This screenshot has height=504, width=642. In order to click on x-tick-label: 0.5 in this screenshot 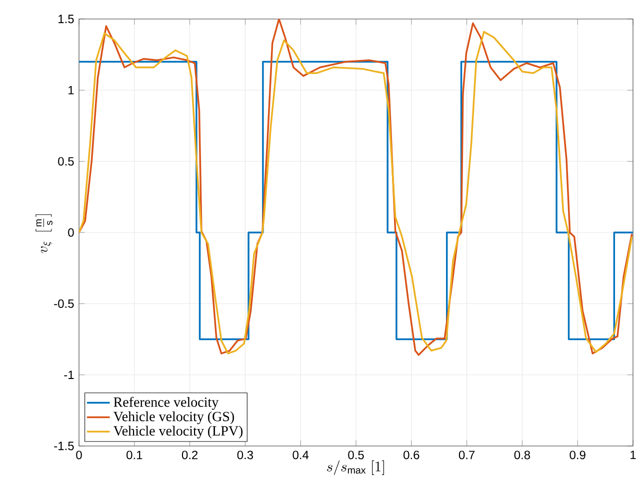, I will do `click(356, 455)`.